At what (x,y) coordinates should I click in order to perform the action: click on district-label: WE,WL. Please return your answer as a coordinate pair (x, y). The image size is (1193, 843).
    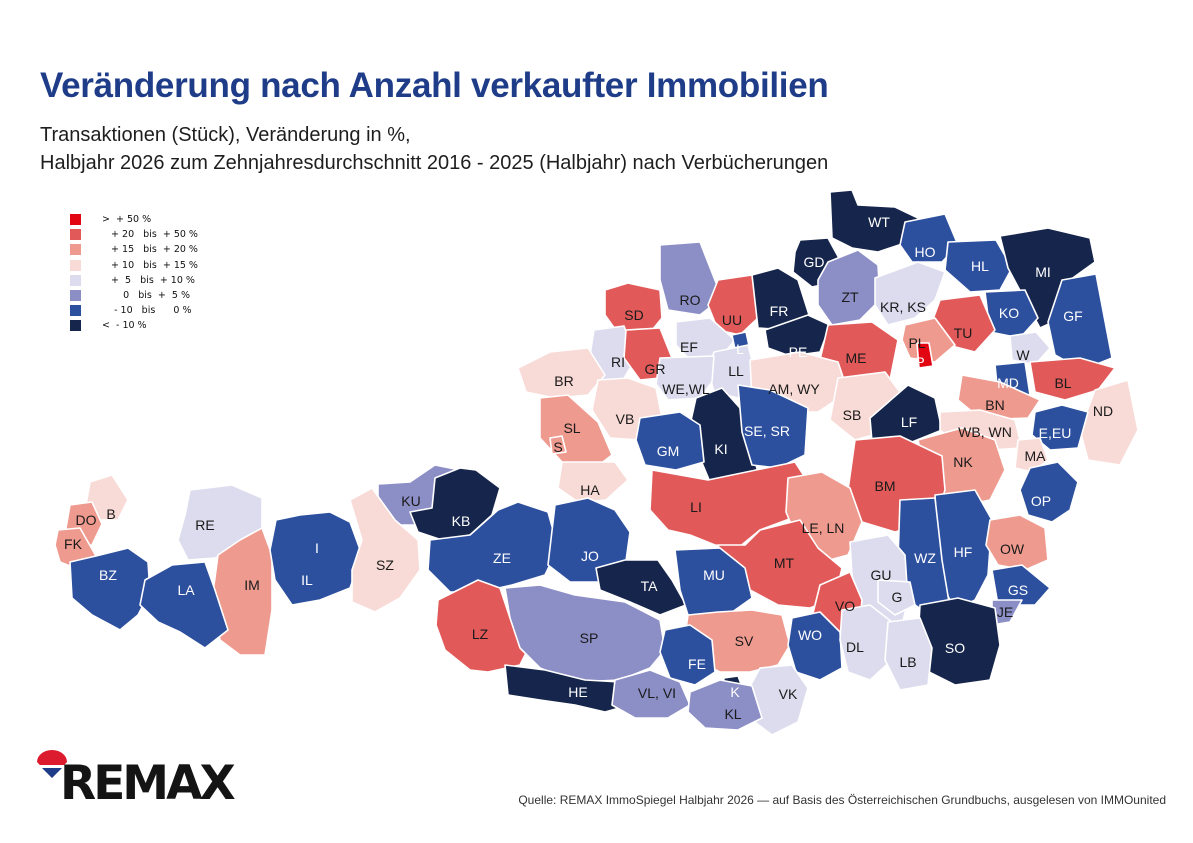
    Looking at the image, I should click on (686, 389).